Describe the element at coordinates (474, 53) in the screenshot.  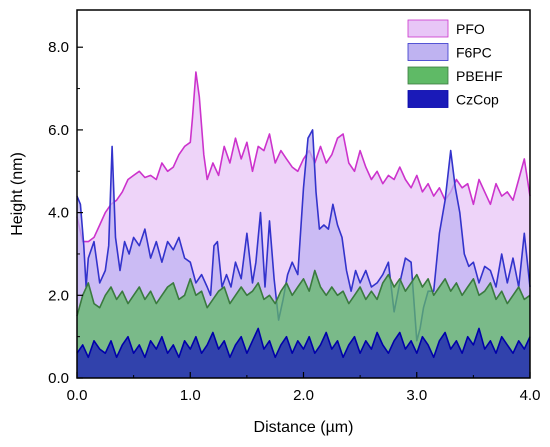
I see `legend-label-f6pc: F6PC` at that location.